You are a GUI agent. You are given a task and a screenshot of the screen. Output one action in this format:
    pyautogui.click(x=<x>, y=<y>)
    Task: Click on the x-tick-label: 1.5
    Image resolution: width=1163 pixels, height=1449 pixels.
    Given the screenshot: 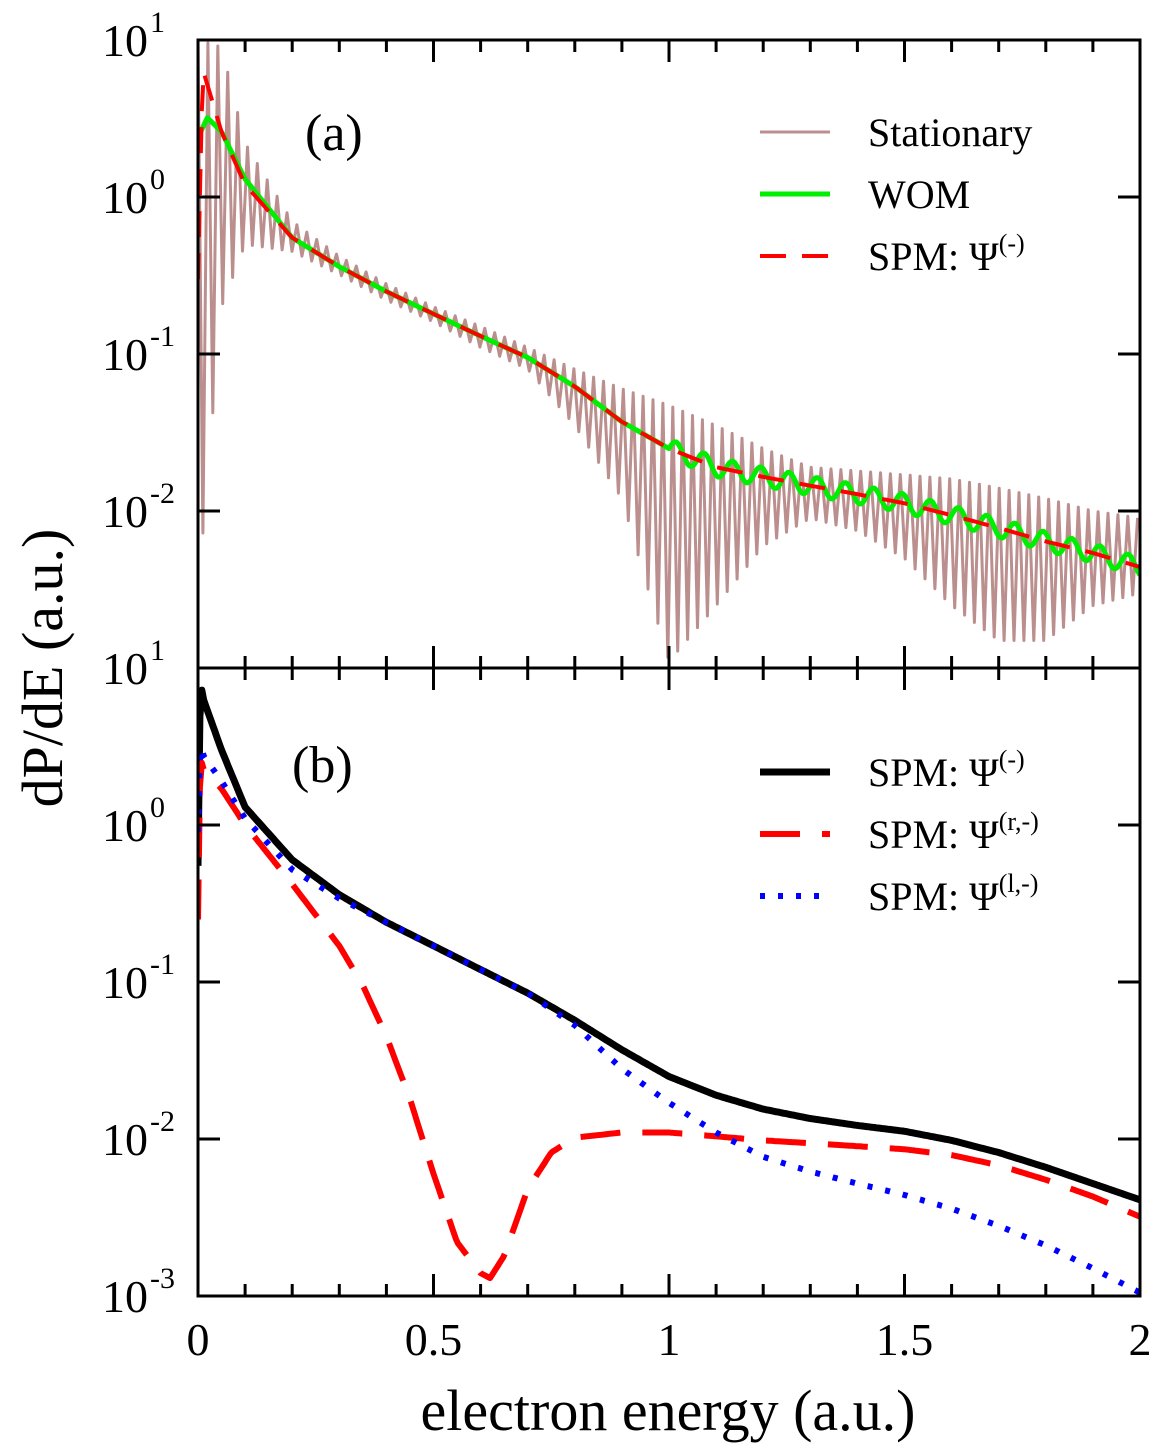 What is the action you would take?
    pyautogui.click(x=905, y=1339)
    